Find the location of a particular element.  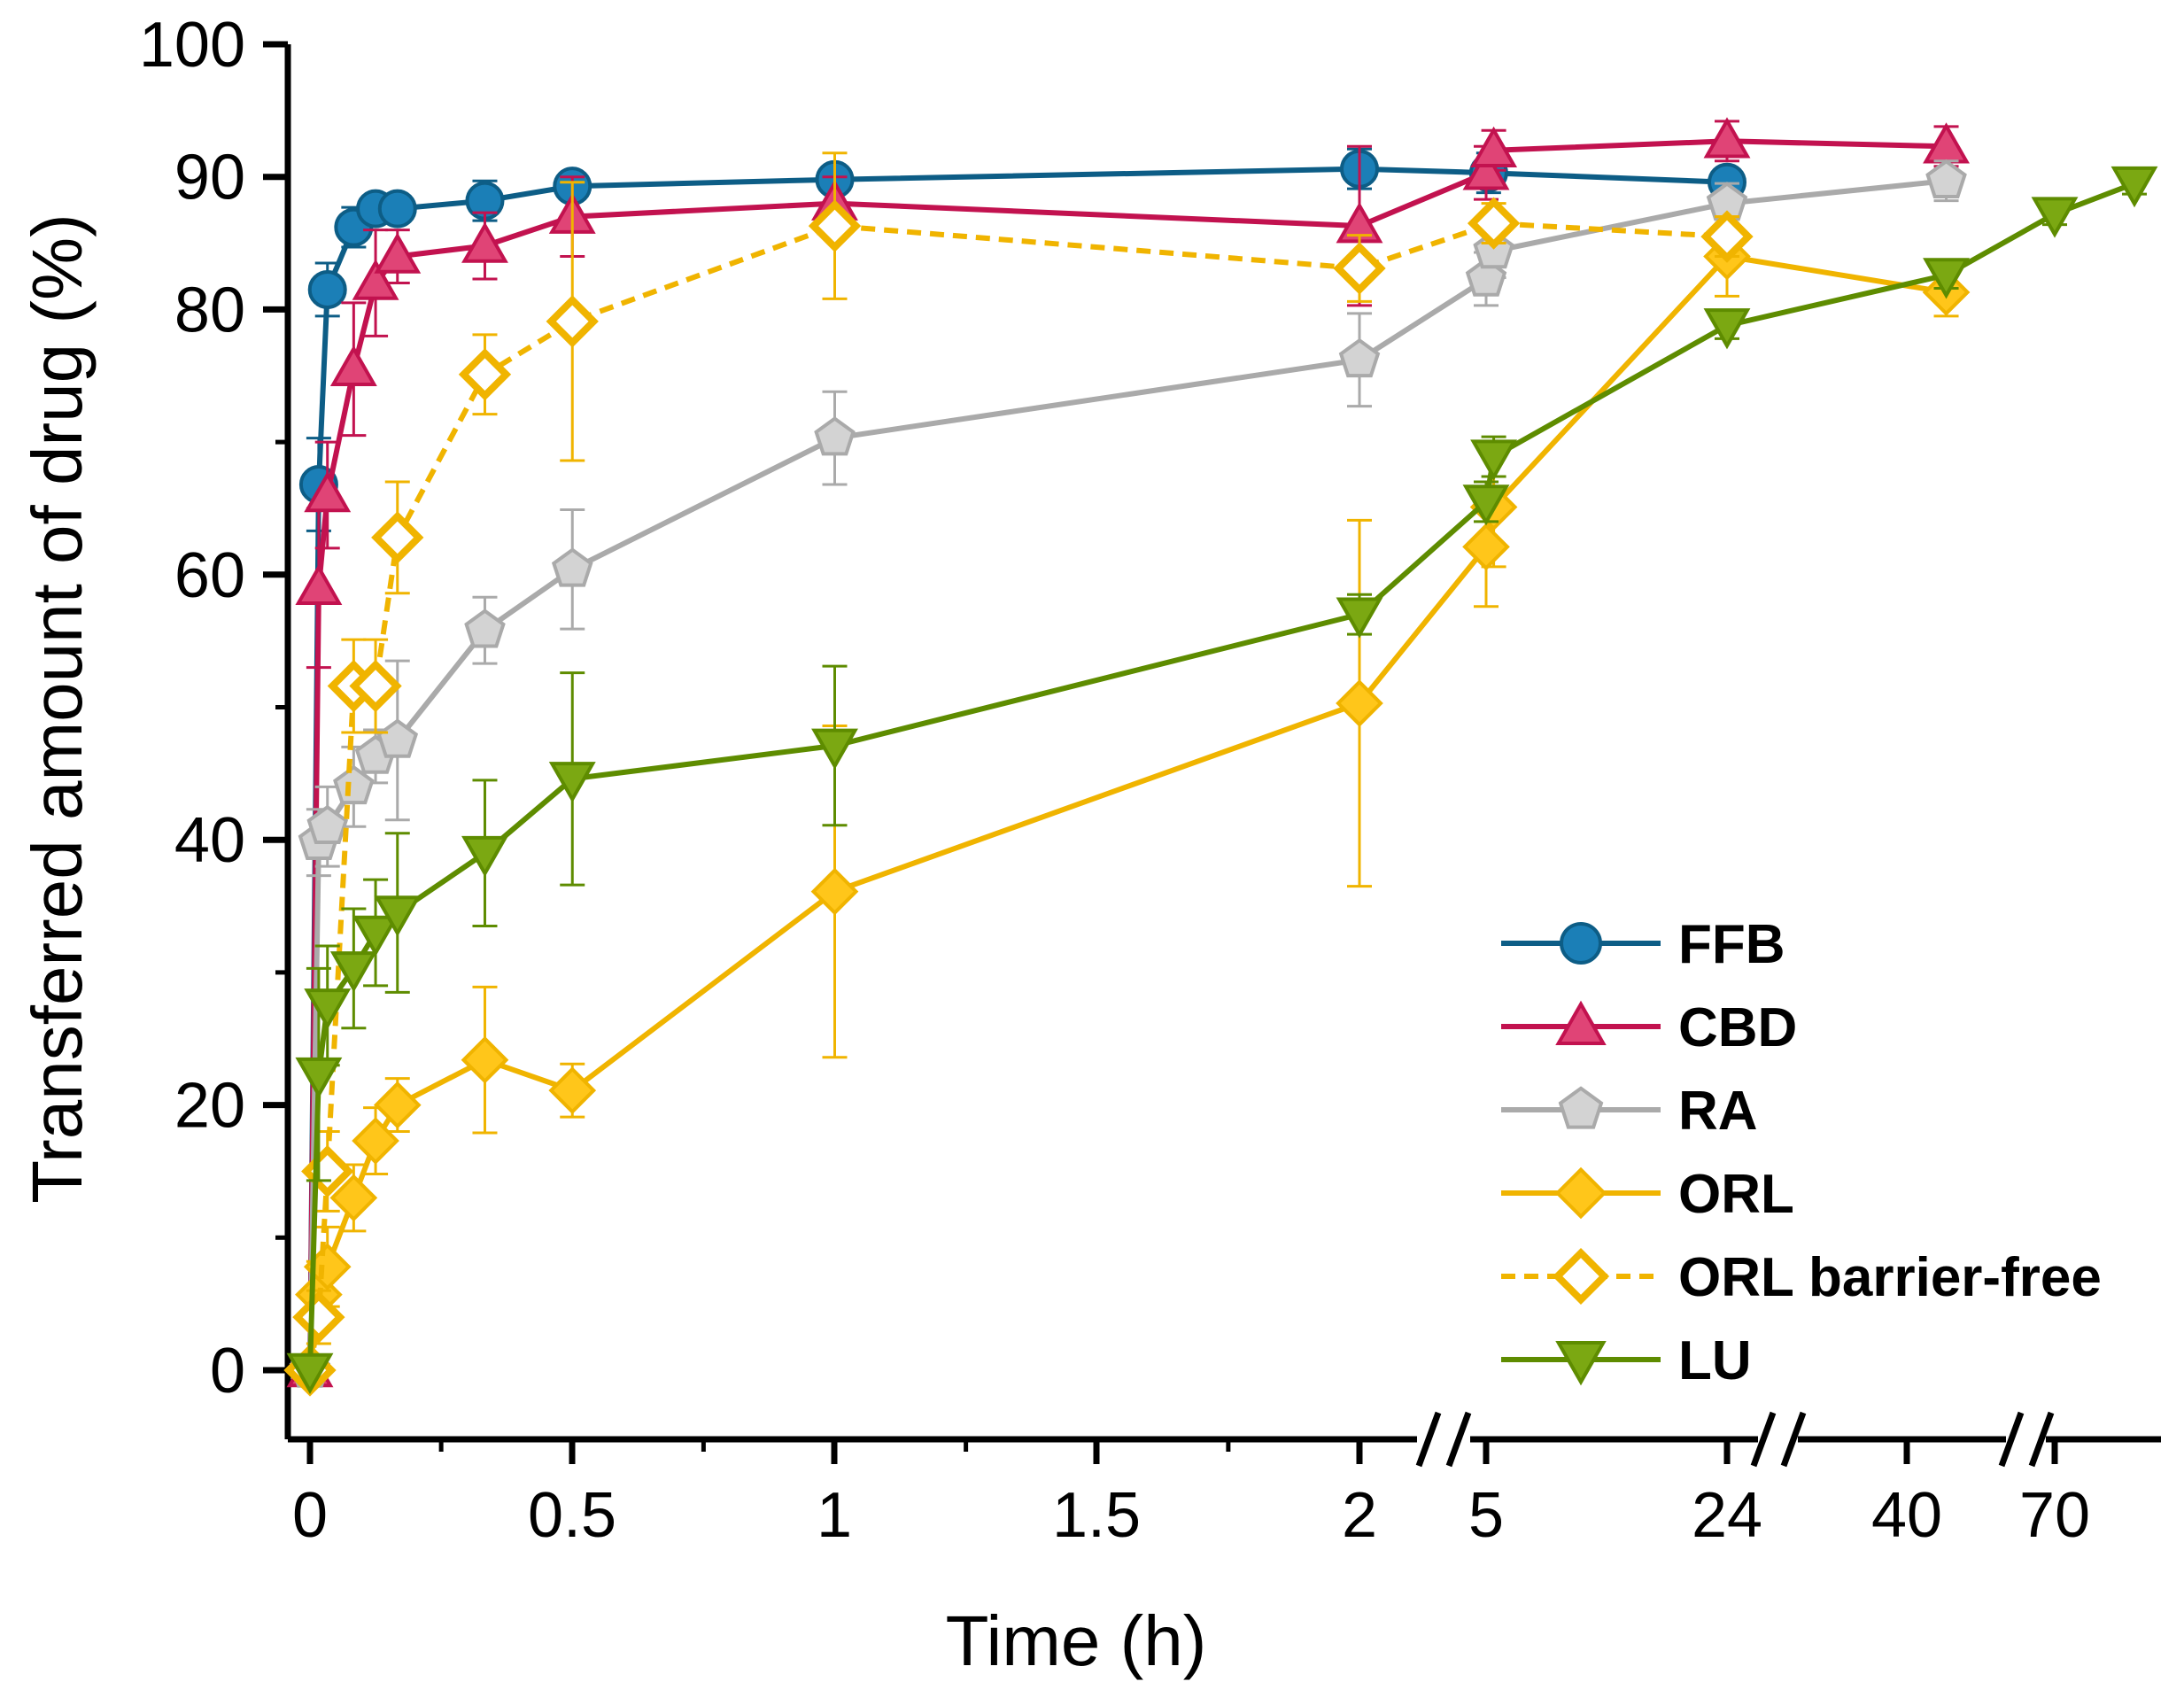

legend: FFB CBD RA ORL ORL barrier-free LU is located at coordinates (1801, 1152).